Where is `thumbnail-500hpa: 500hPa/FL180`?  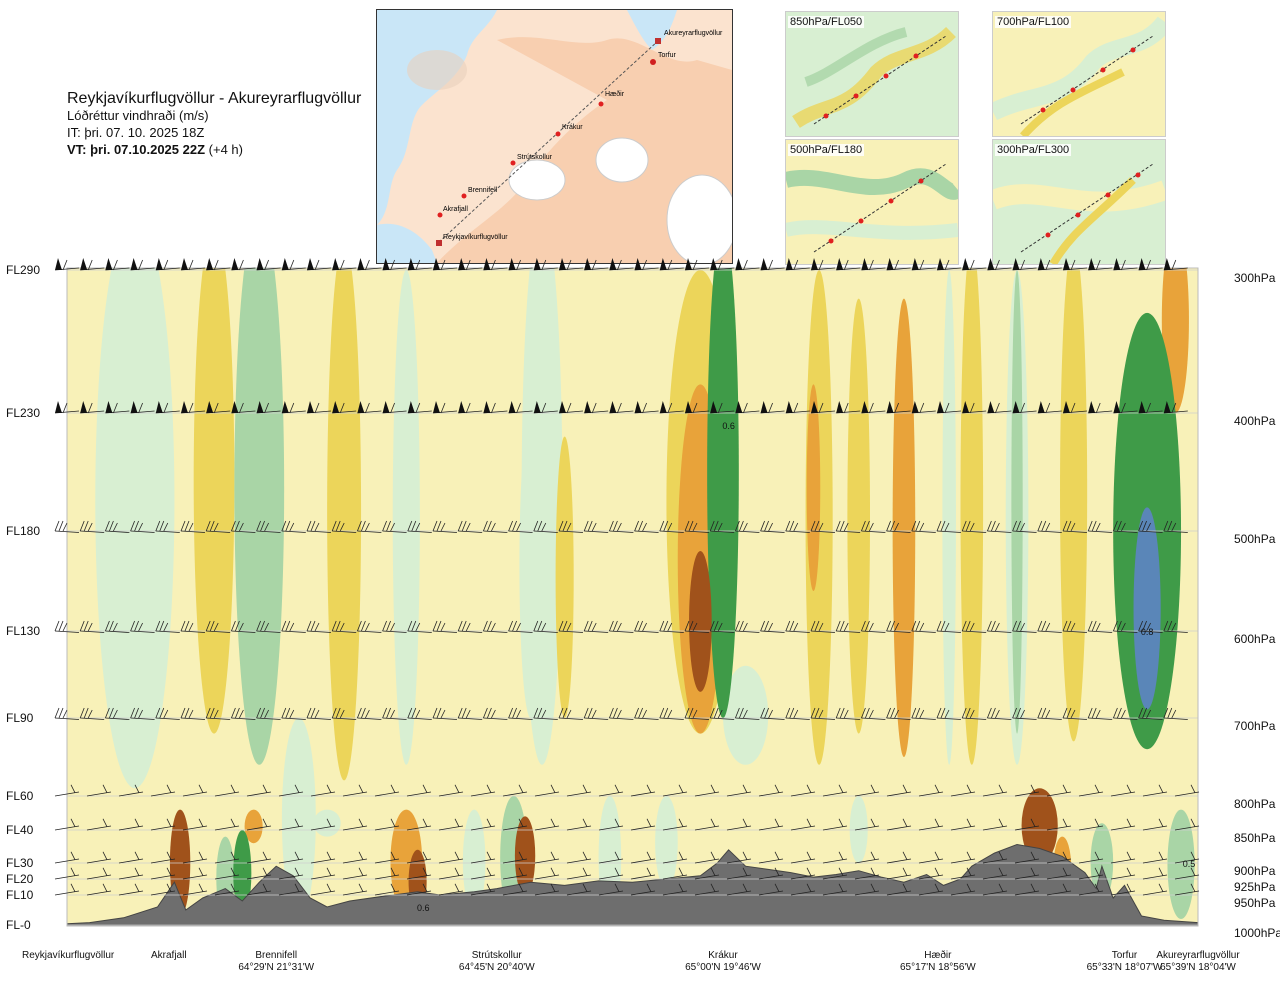
thumbnail-500hpa: 500hPa/FL180 is located at coordinates (872, 202).